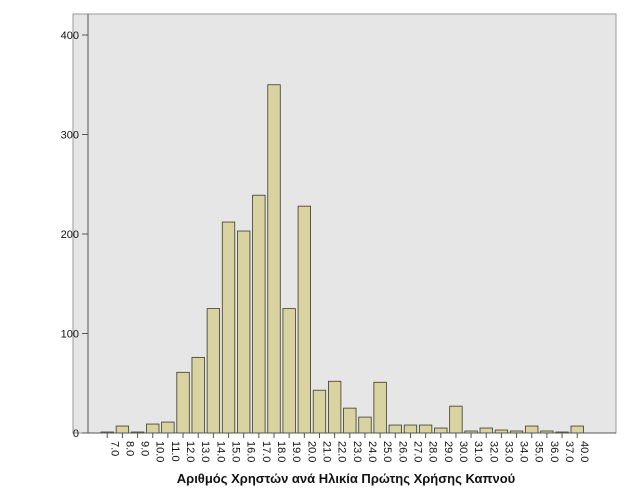 This screenshot has height=504, width=629. What do you see at coordinates (387, 451) in the screenshot?
I see `x-tick-label: 25.0` at bounding box center [387, 451].